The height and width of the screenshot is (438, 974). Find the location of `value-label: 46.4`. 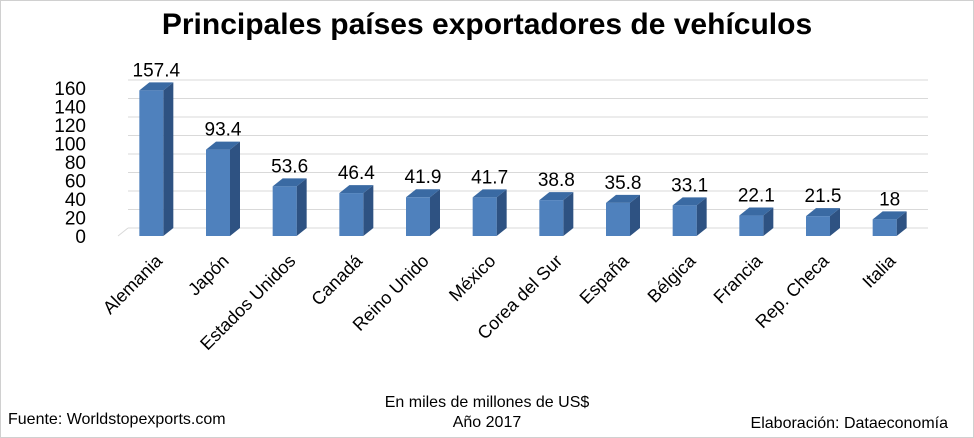

value-label: 46.4 is located at coordinates (356, 173).